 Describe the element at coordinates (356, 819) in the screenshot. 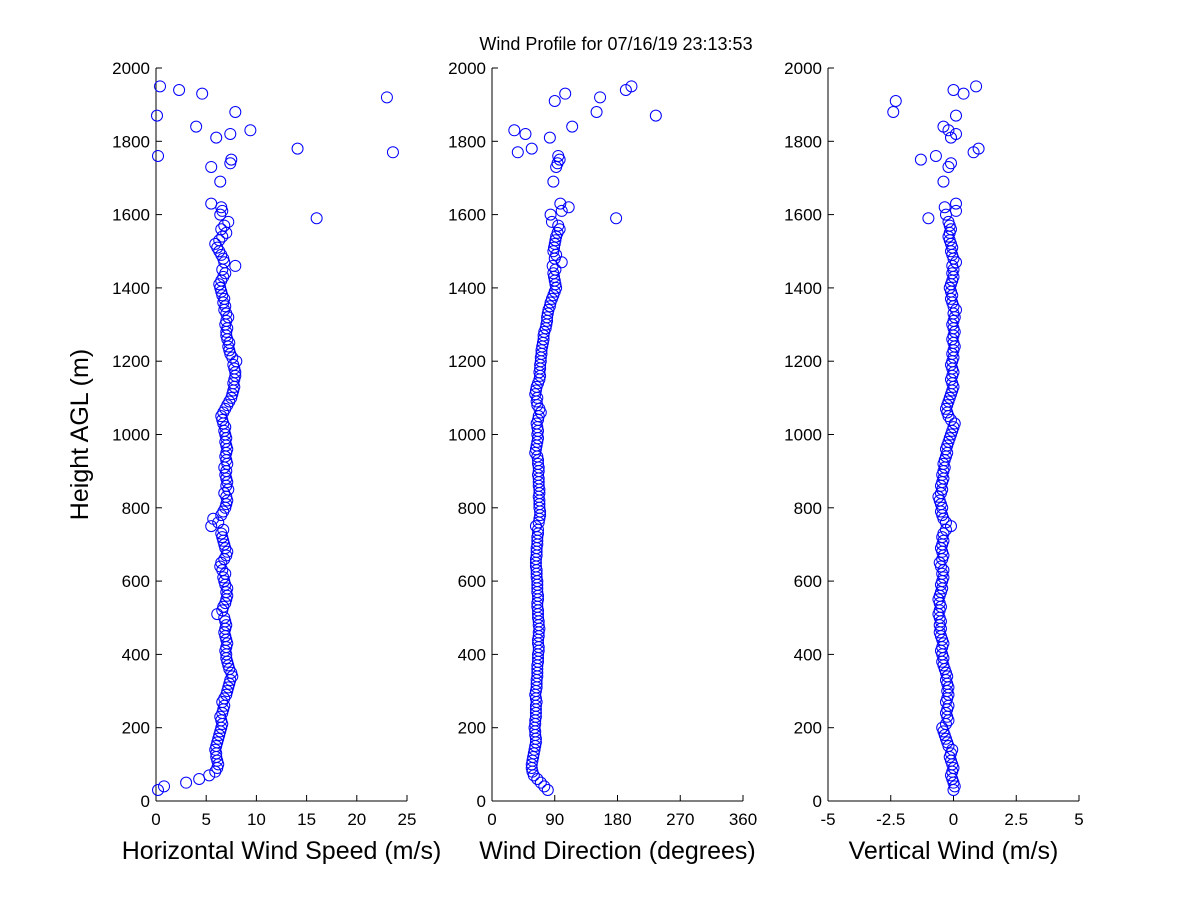

I see `x-tick-label: 20` at that location.